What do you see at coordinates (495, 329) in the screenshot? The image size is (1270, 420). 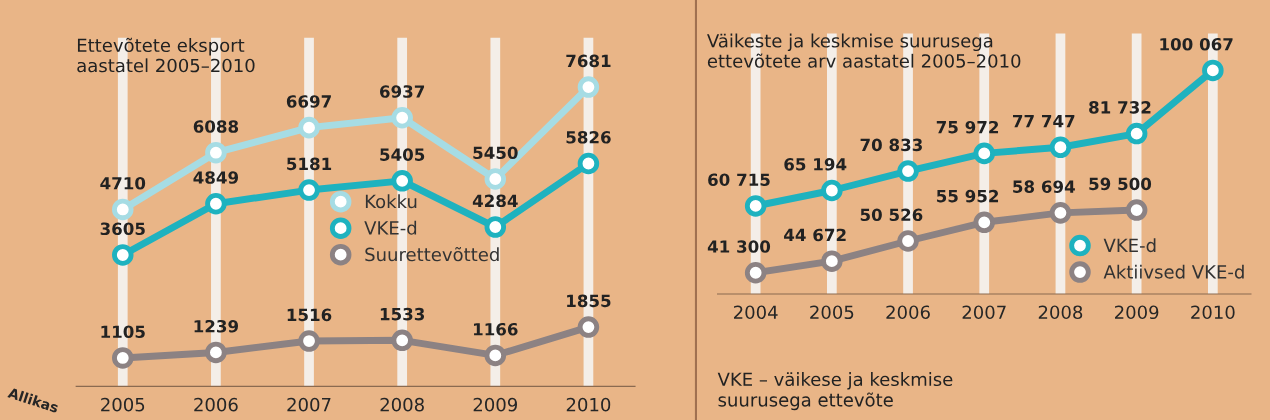 I see `data-label: 1166` at bounding box center [495, 329].